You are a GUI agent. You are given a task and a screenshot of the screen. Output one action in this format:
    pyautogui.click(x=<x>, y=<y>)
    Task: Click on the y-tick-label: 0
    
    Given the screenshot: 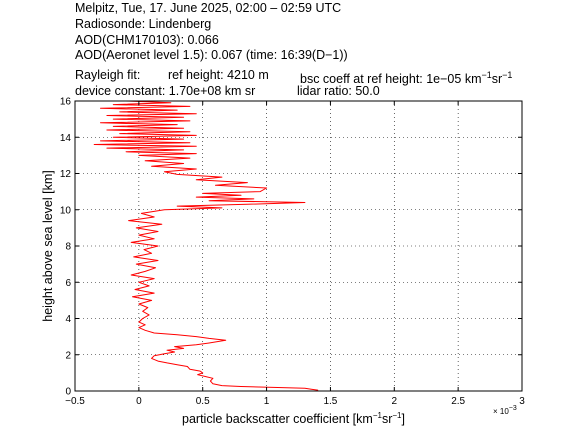 What is the action you would take?
    pyautogui.click(x=68, y=392)
    